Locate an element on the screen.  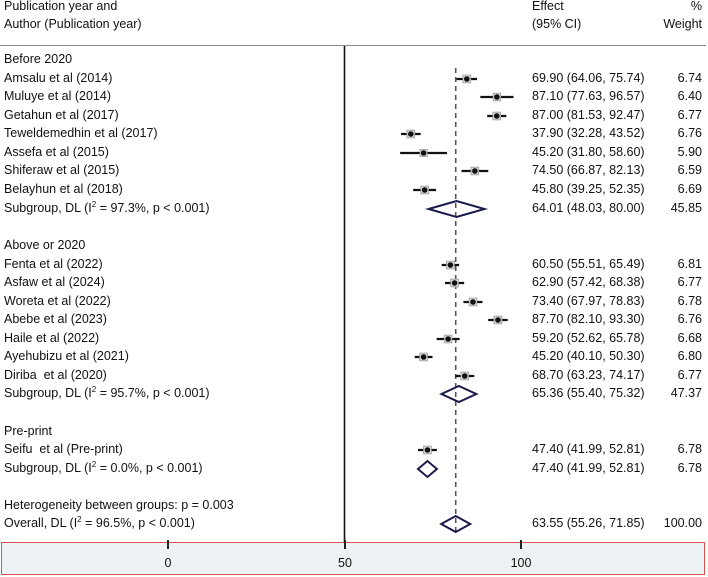
subgroup-label: Subgroup, DL (I2 = 0.0%, p < 0.001) is located at coordinates (103, 468).